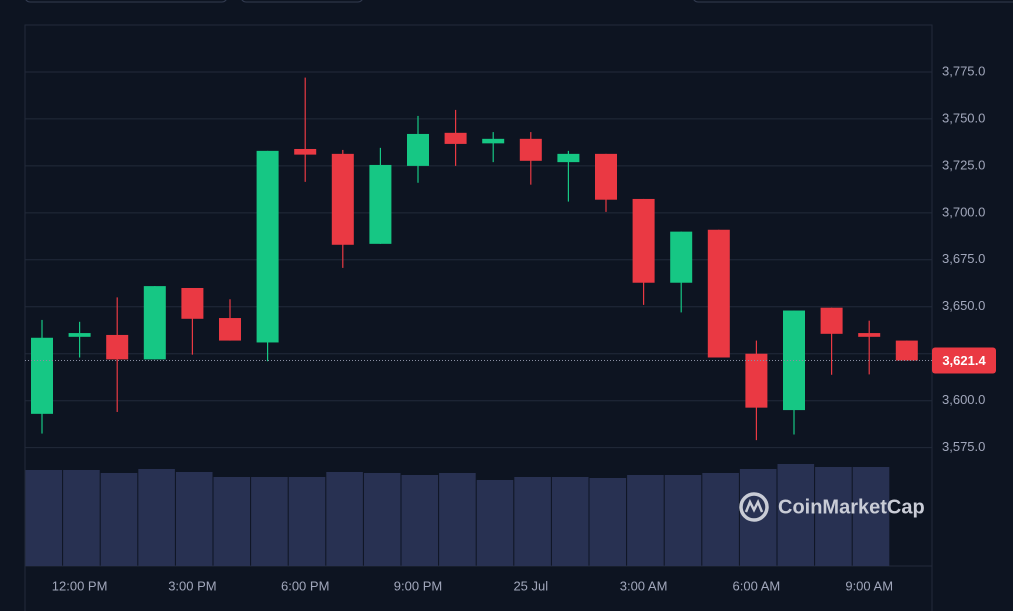 This screenshot has width=1013, height=611. Describe the element at coordinates (192, 585) in the screenshot. I see `x-tick-label: 3:00 PM` at that location.